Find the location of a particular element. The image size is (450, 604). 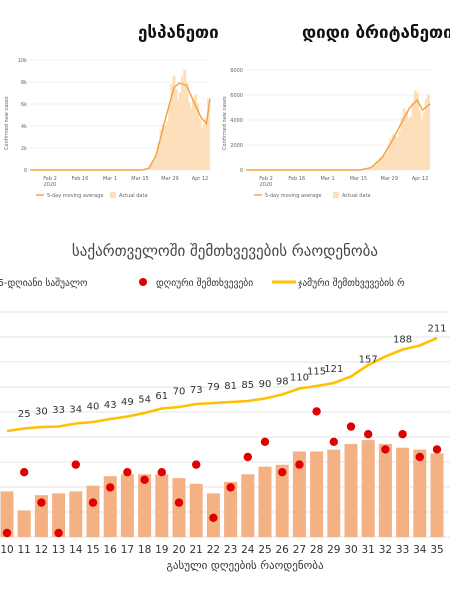

small-chart-title: დიდი ბრიტანეთი is located at coordinates (376, 33).